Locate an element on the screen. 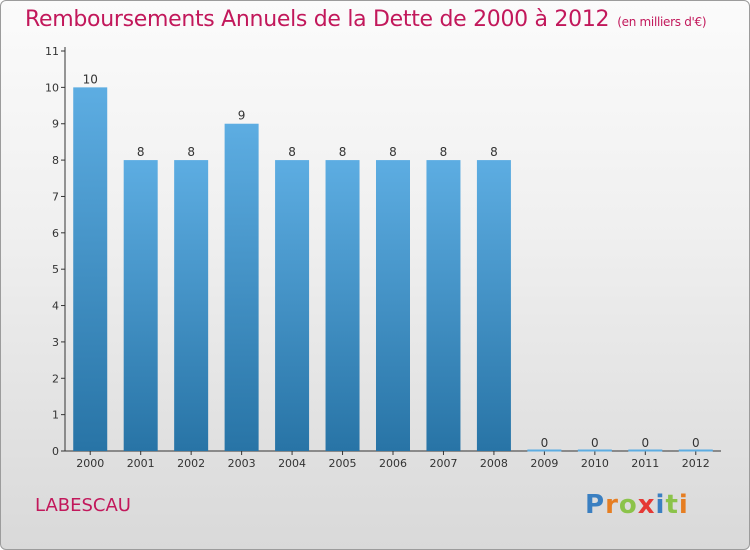 The image size is (750, 550). x-tick-label: 2003 is located at coordinates (242, 463).